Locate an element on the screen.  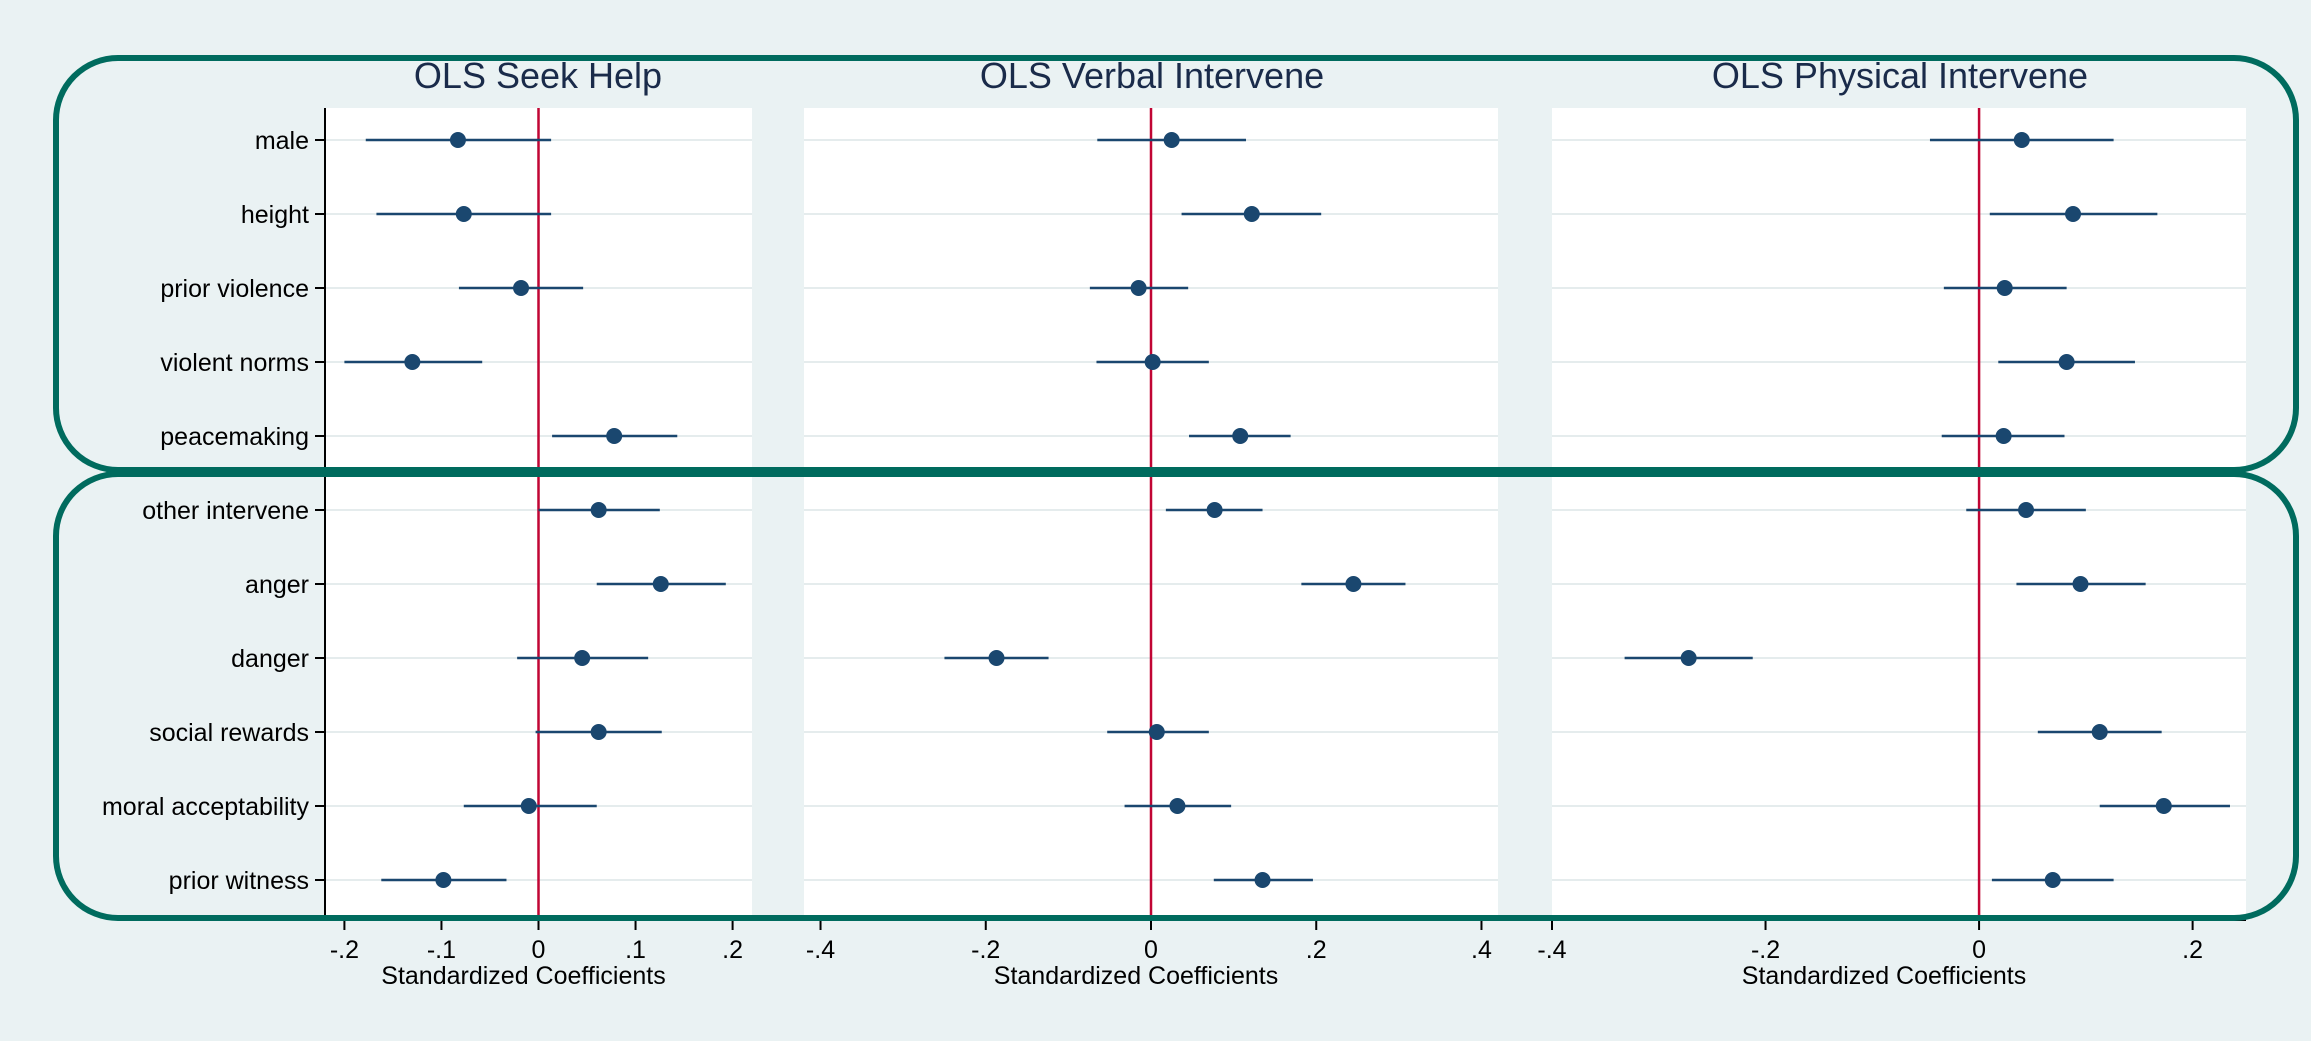
panel-title: OLS Verbal Intervene is located at coordinates (1152, 75).